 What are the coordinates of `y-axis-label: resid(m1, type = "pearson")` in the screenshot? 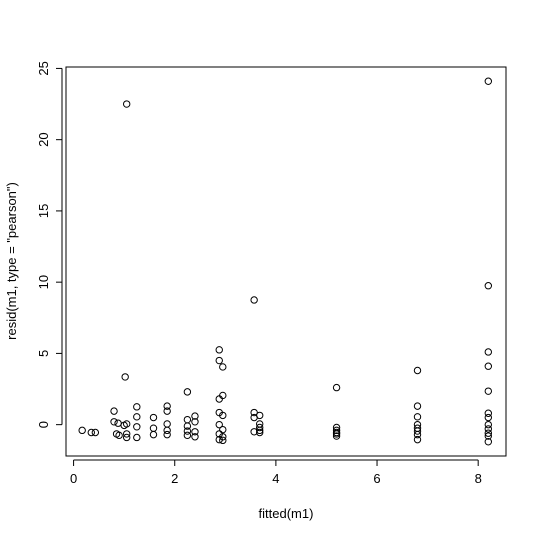 It's located at (11, 261).